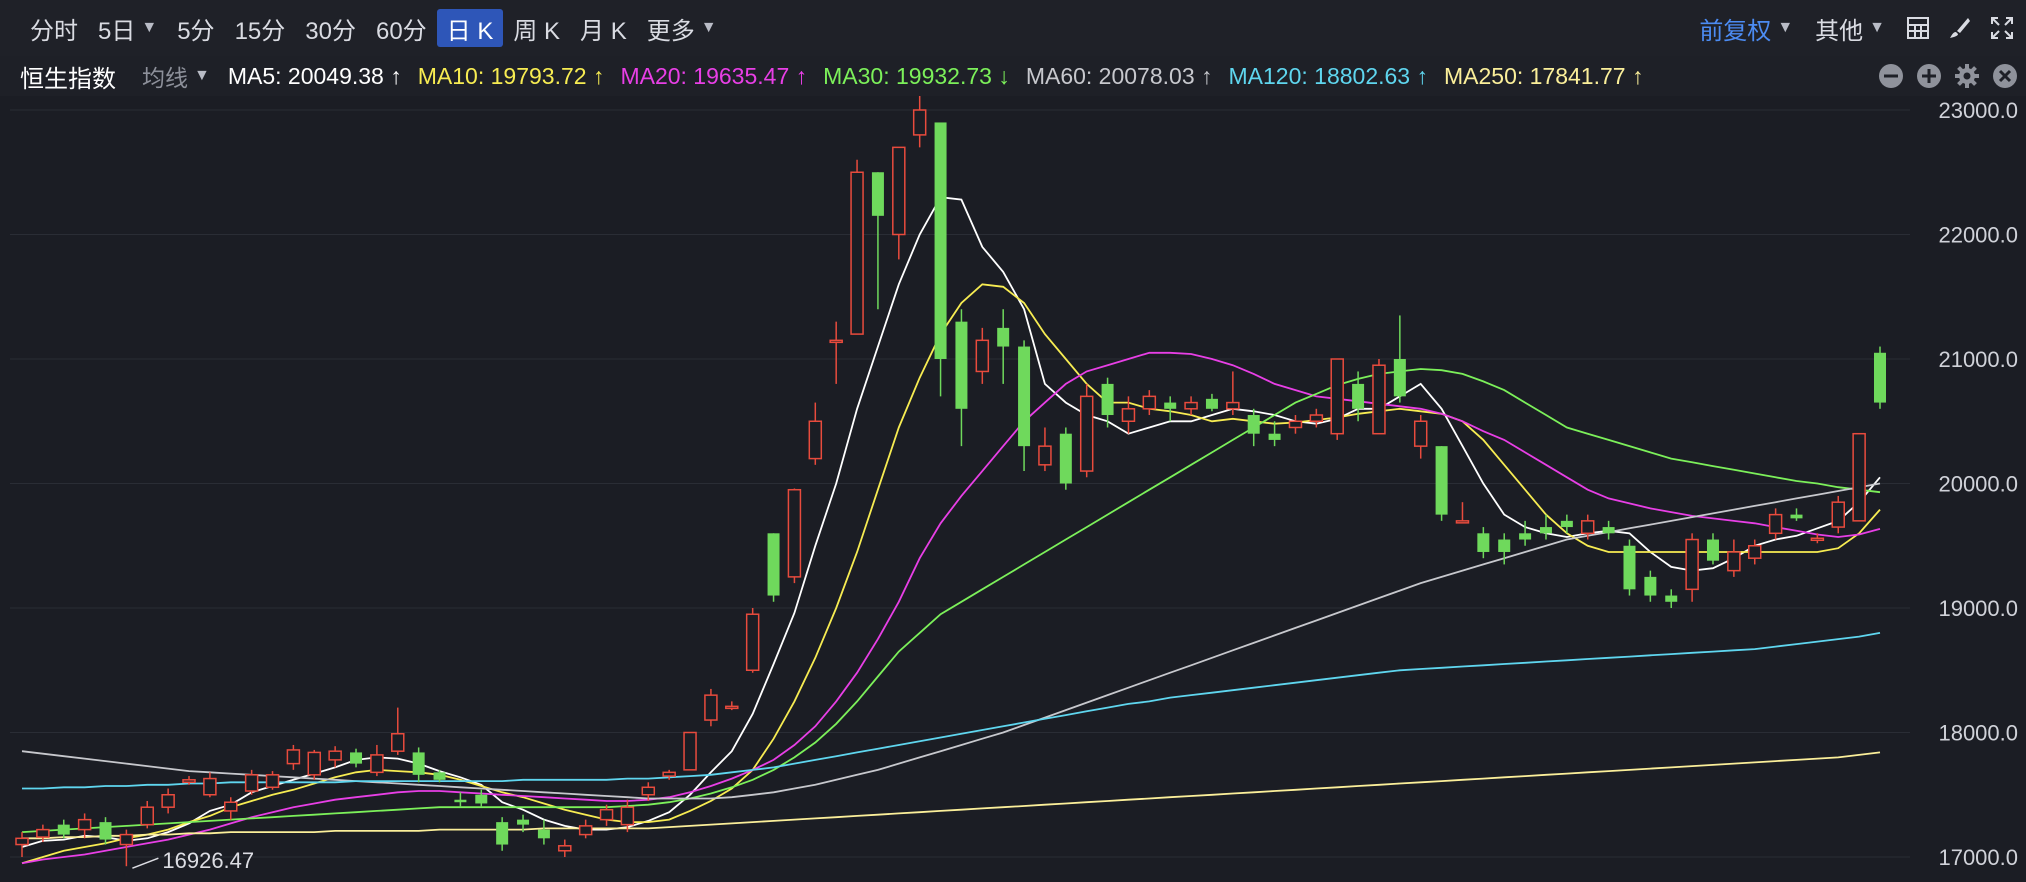 Image resolution: width=2026 pixels, height=882 pixels. I want to click on y-tick-label: 23000.0, so click(1978, 110).